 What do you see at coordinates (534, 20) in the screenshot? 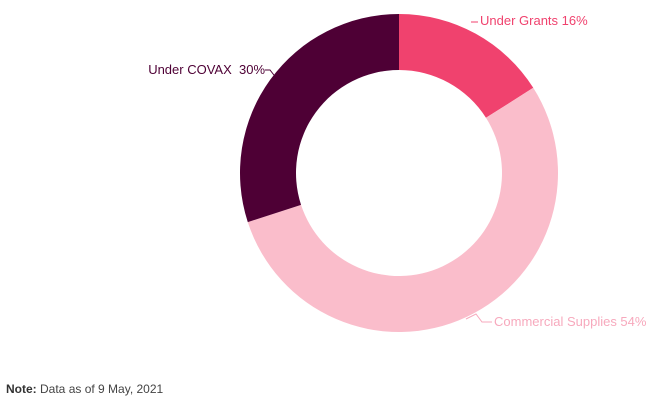
I see `slice-label-under-grants: Under Grants 16%` at bounding box center [534, 20].